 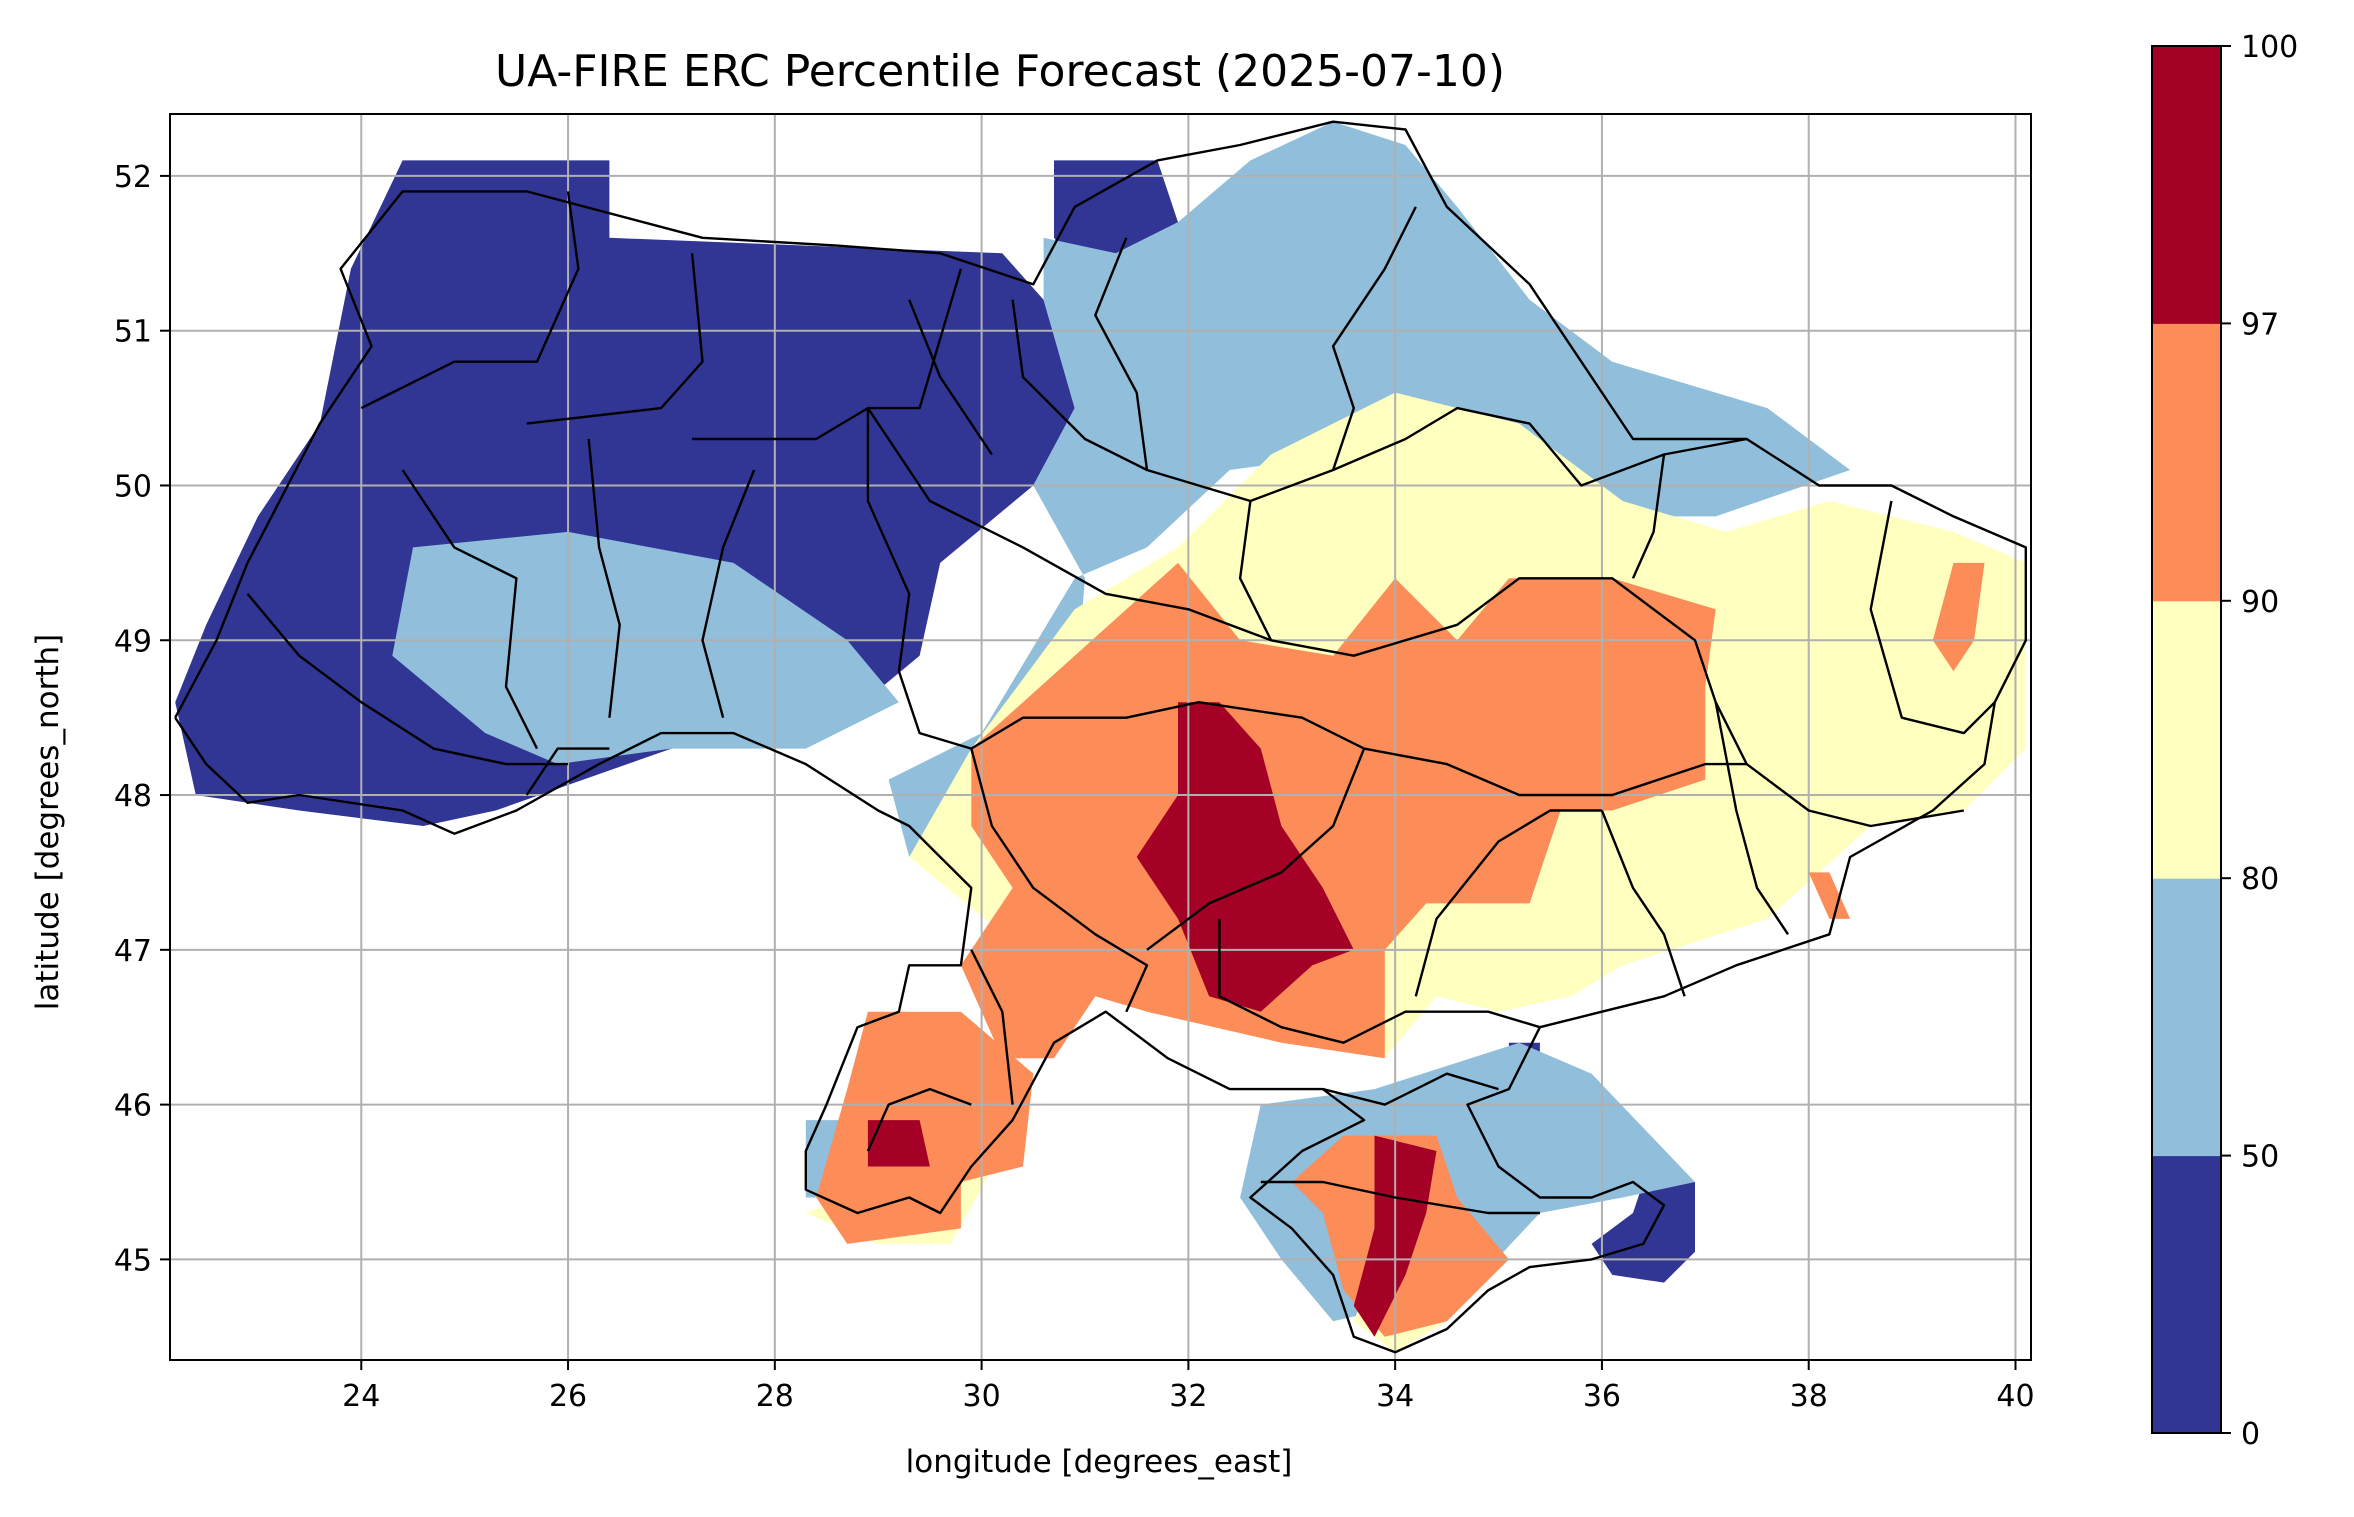 I want to click on y-tick-label-46: 46, so click(x=133, y=1106).